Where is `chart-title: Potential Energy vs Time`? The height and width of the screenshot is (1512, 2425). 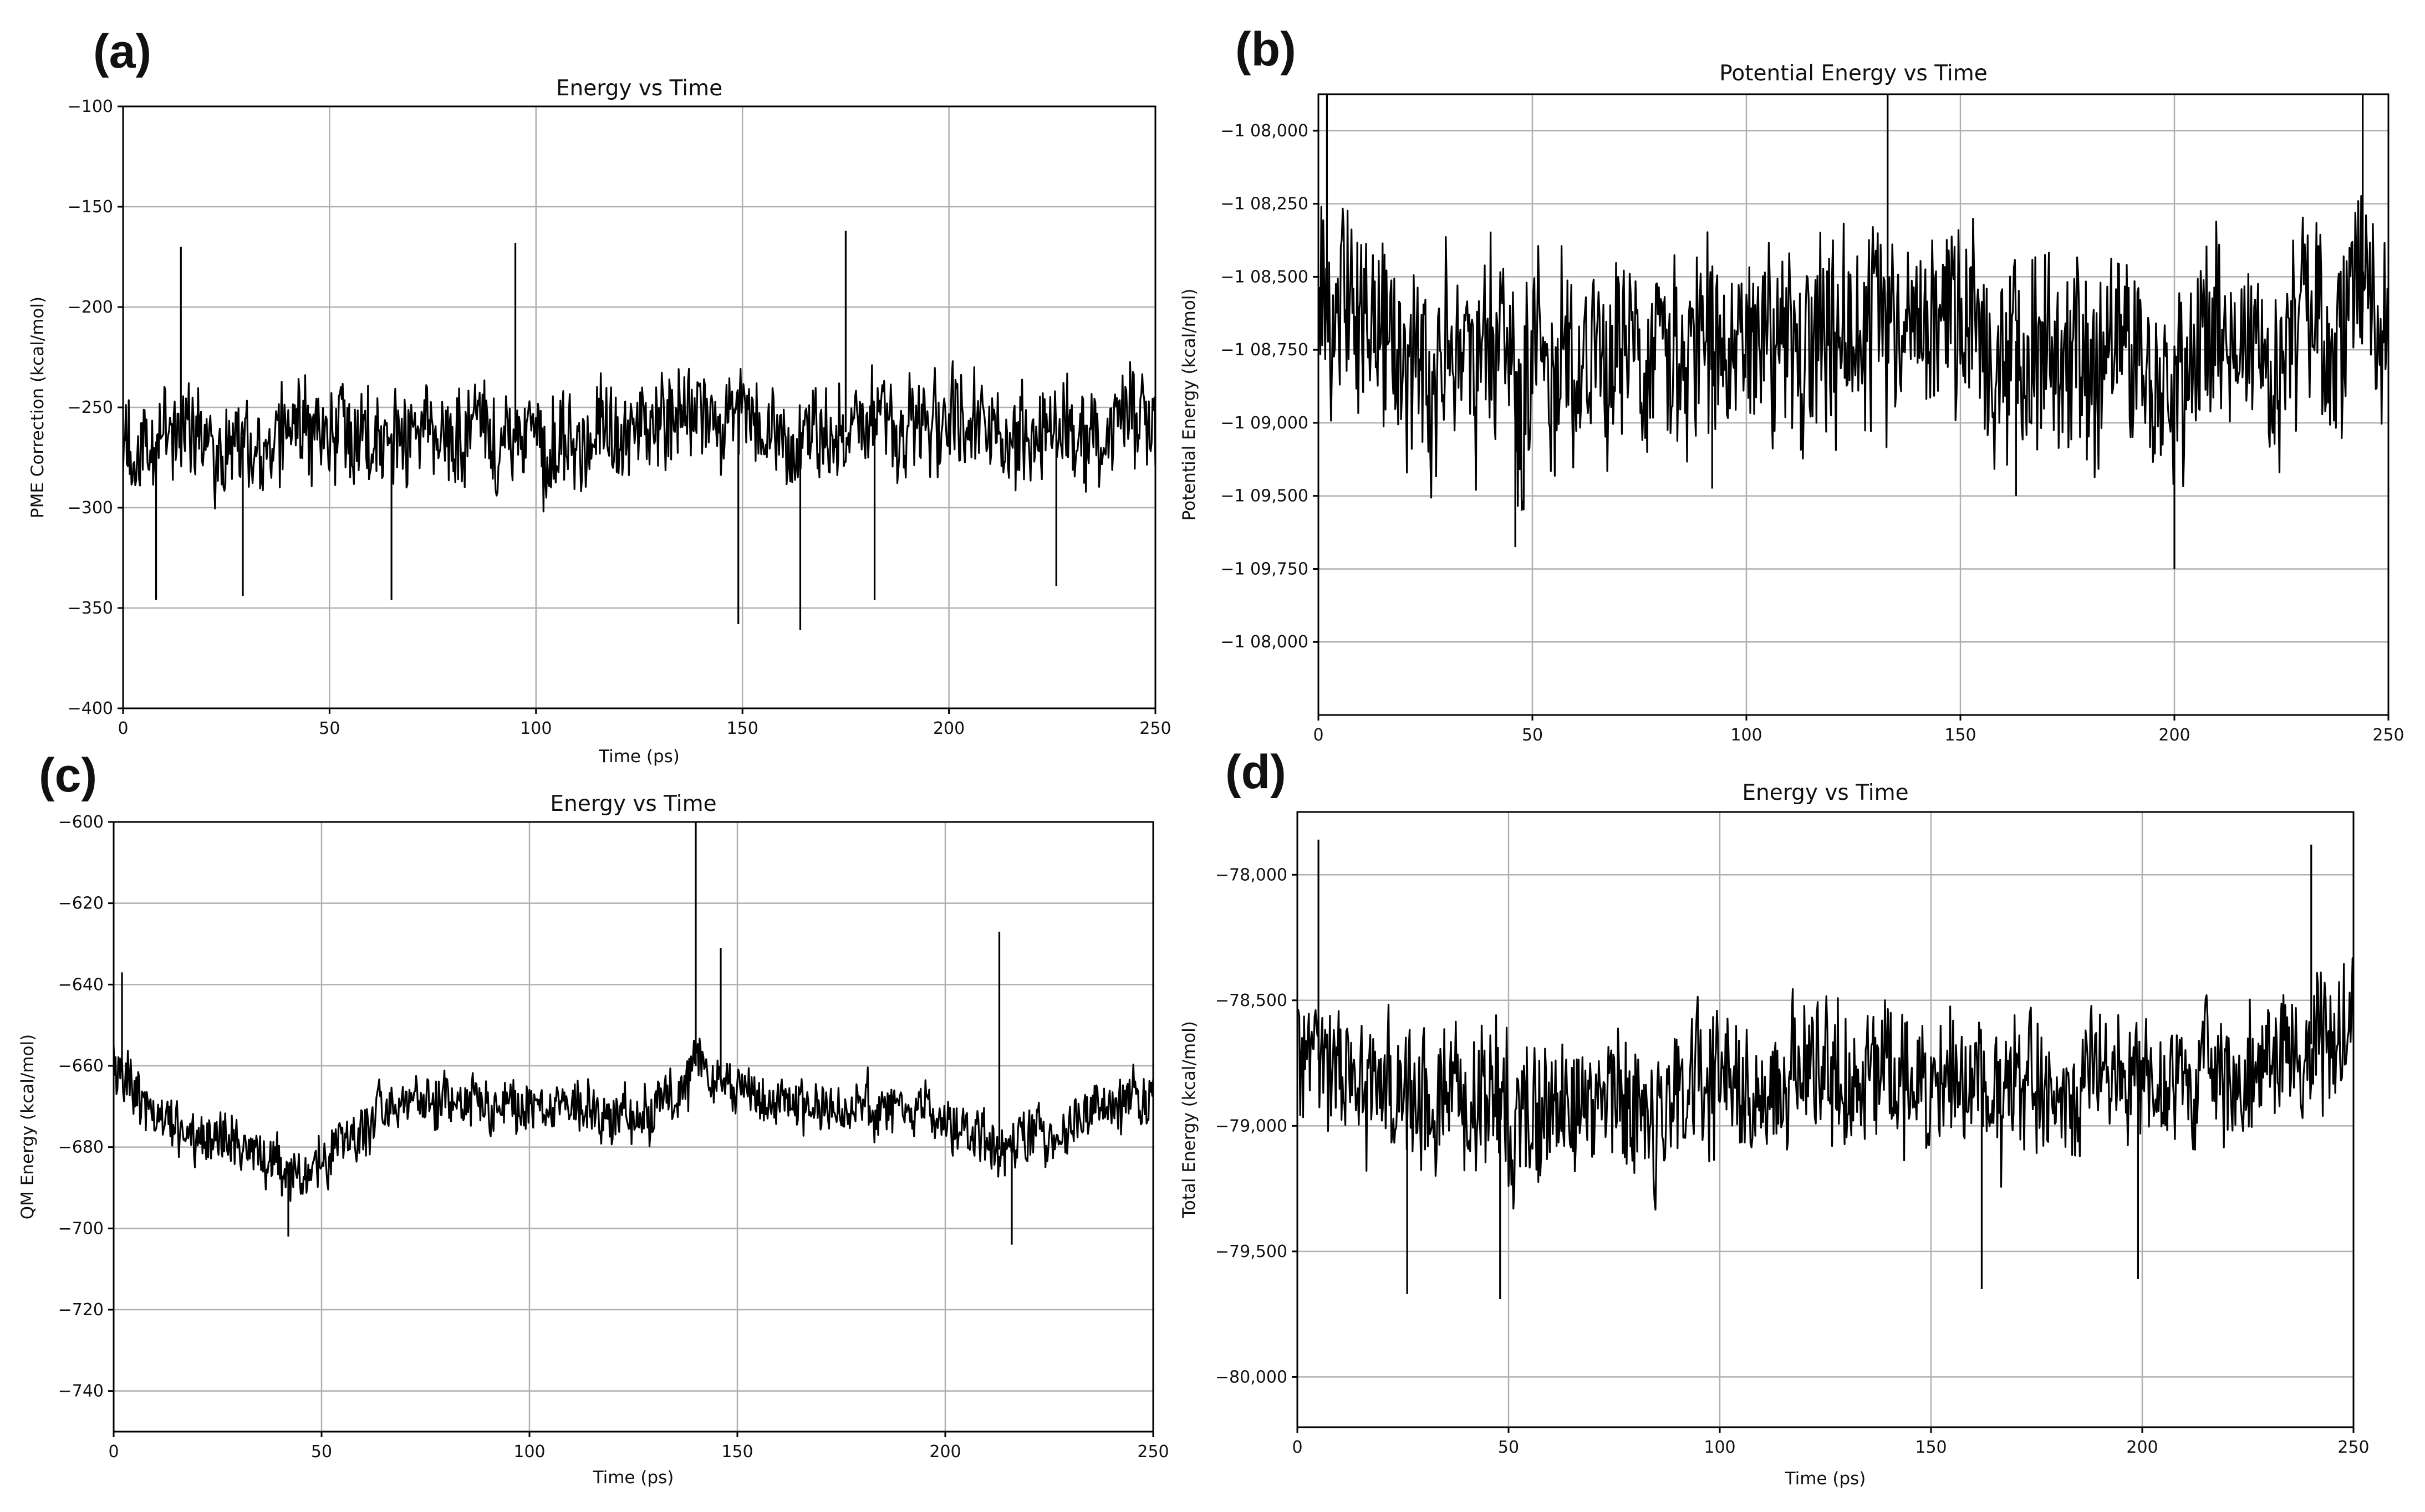 chart-title: Potential Energy vs Time is located at coordinates (1853, 73).